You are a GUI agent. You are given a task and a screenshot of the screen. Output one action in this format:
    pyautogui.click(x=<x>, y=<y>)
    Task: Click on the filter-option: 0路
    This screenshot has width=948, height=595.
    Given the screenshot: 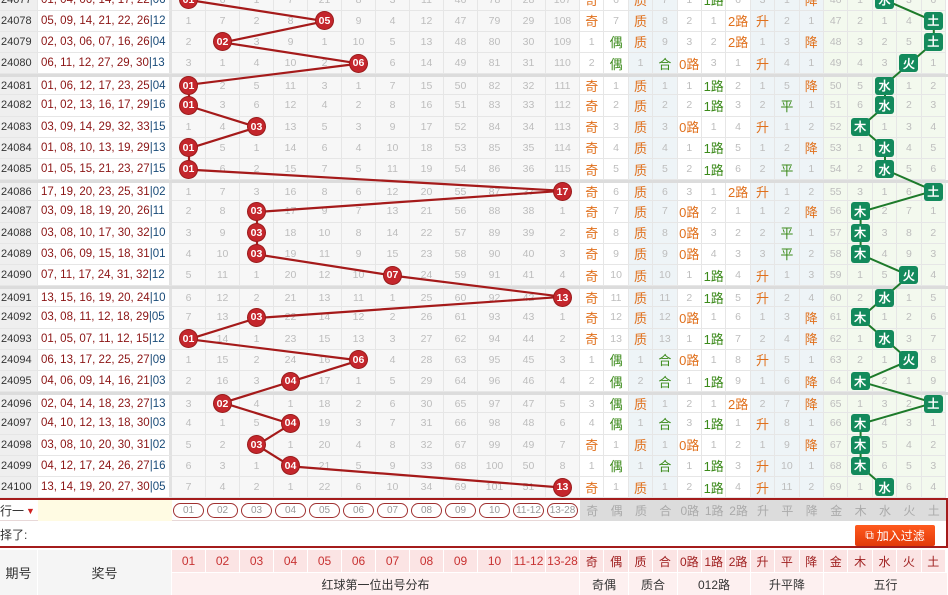 What is the action you would take?
    pyautogui.click(x=689, y=510)
    